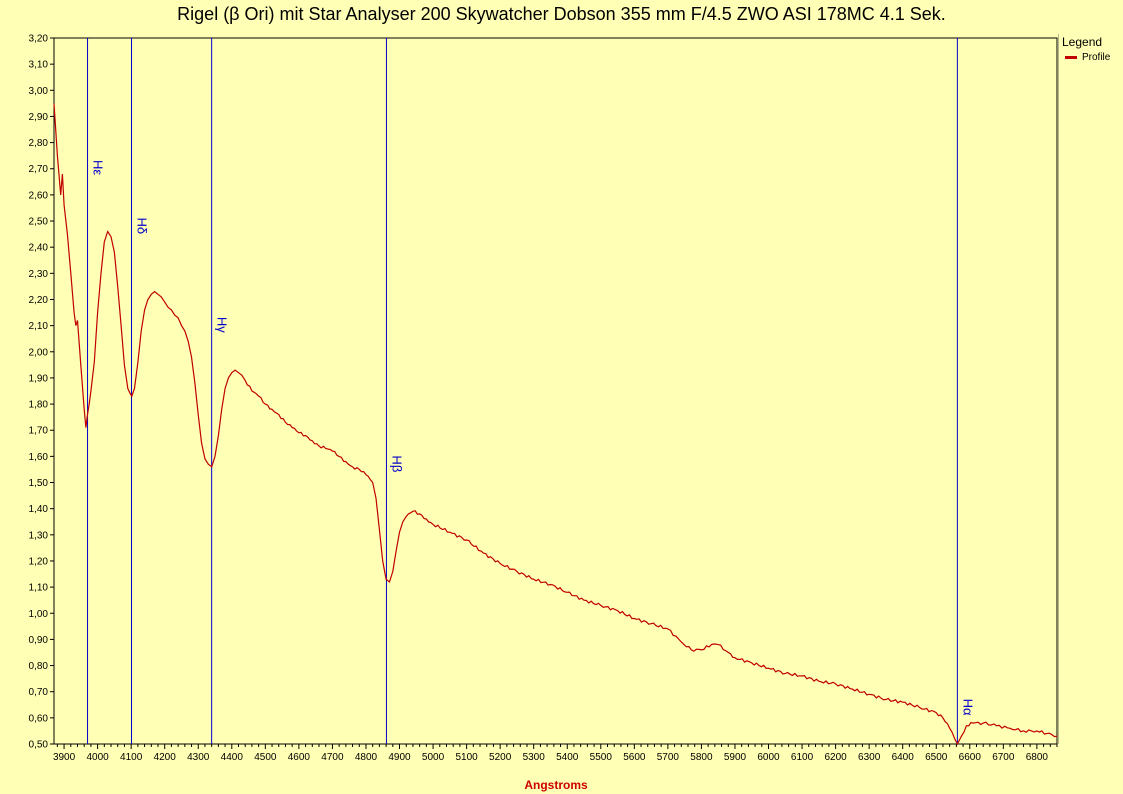 The width and height of the screenshot is (1123, 794). What do you see at coordinates (936, 757) in the screenshot?
I see `x-tick-label: 6500` at bounding box center [936, 757].